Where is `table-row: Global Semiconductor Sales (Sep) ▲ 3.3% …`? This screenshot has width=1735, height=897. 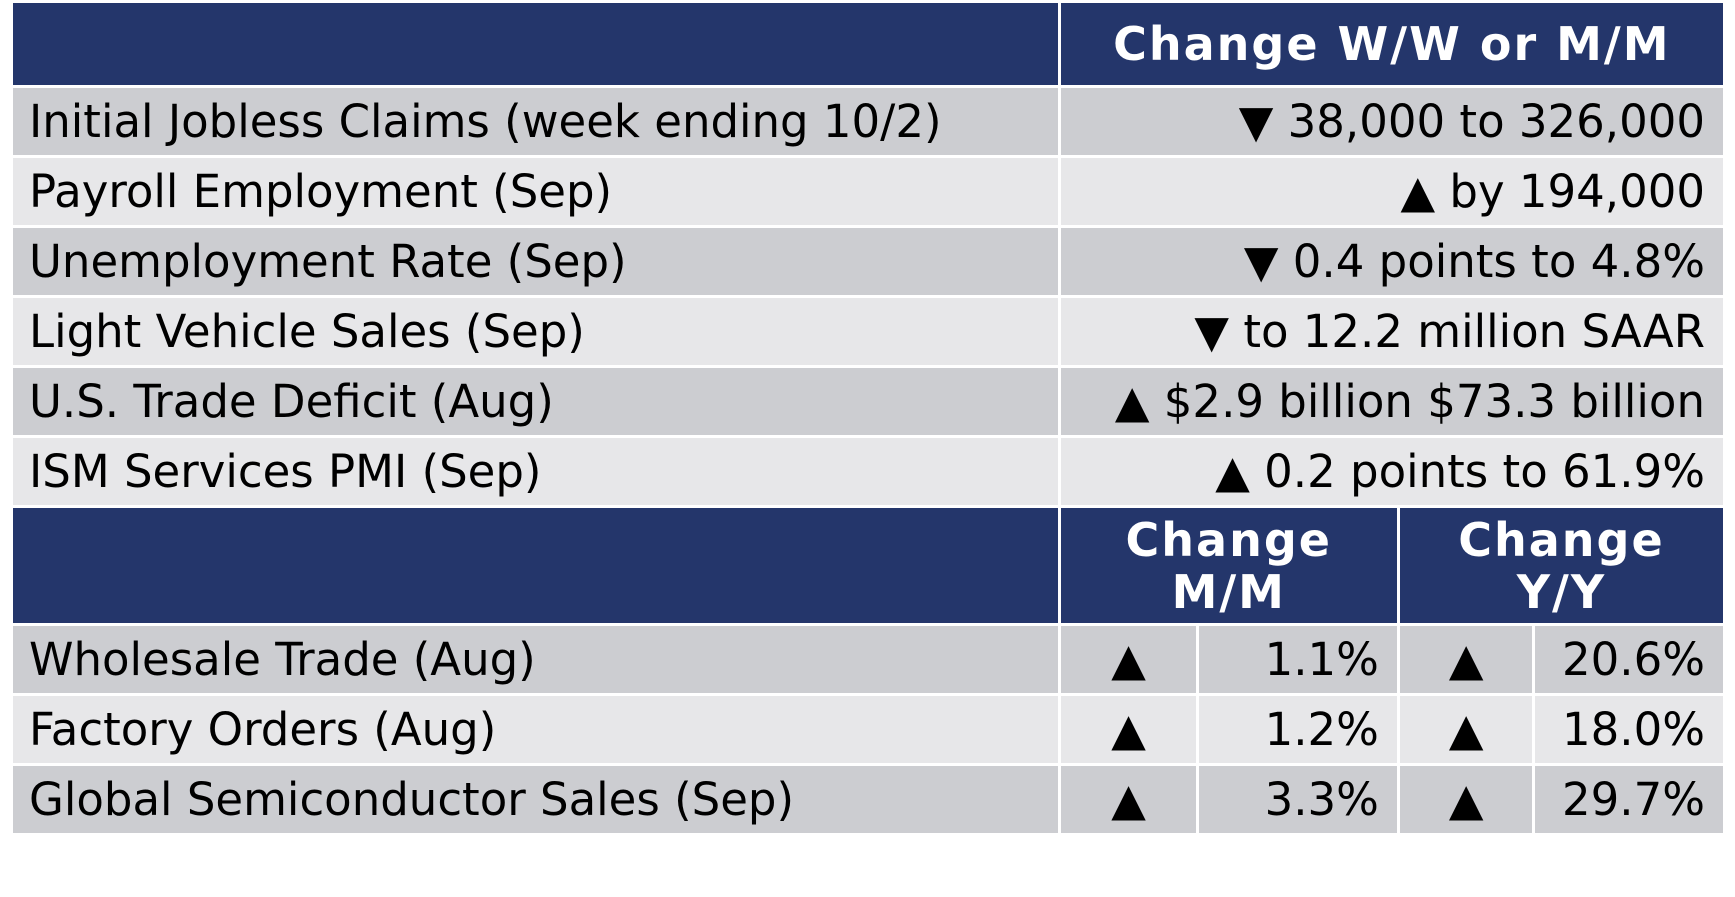
table-row: Global Semiconductor Sales (Sep) ▲ 3.3% … is located at coordinates (868, 799).